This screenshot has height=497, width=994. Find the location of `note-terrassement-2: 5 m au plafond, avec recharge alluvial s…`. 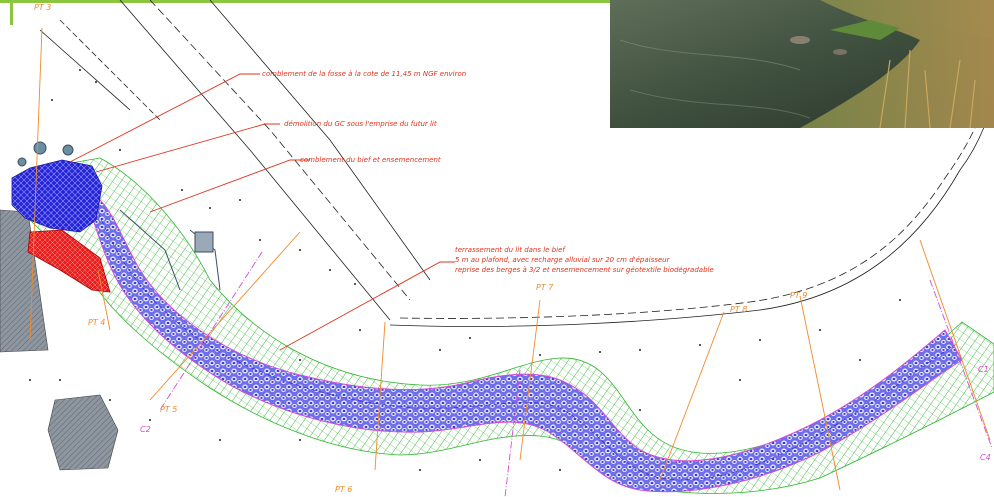

note-terrassement-2: 5 m au plafond, avec recharge alluvial s… is located at coordinates (563, 260).